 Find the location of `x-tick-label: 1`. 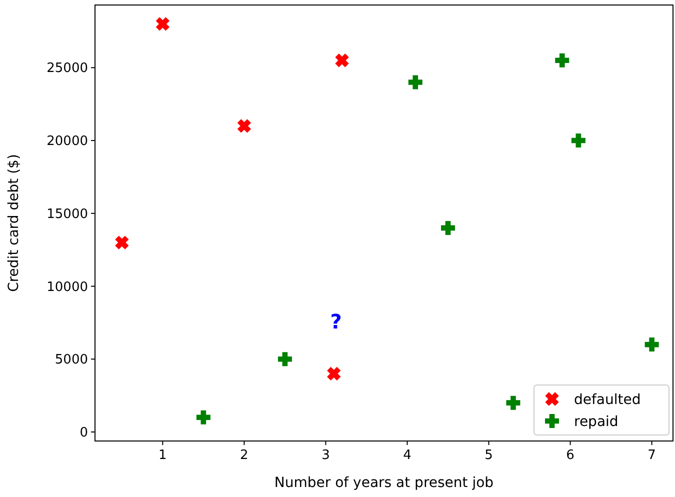

x-tick-label: 1 is located at coordinates (162, 455).